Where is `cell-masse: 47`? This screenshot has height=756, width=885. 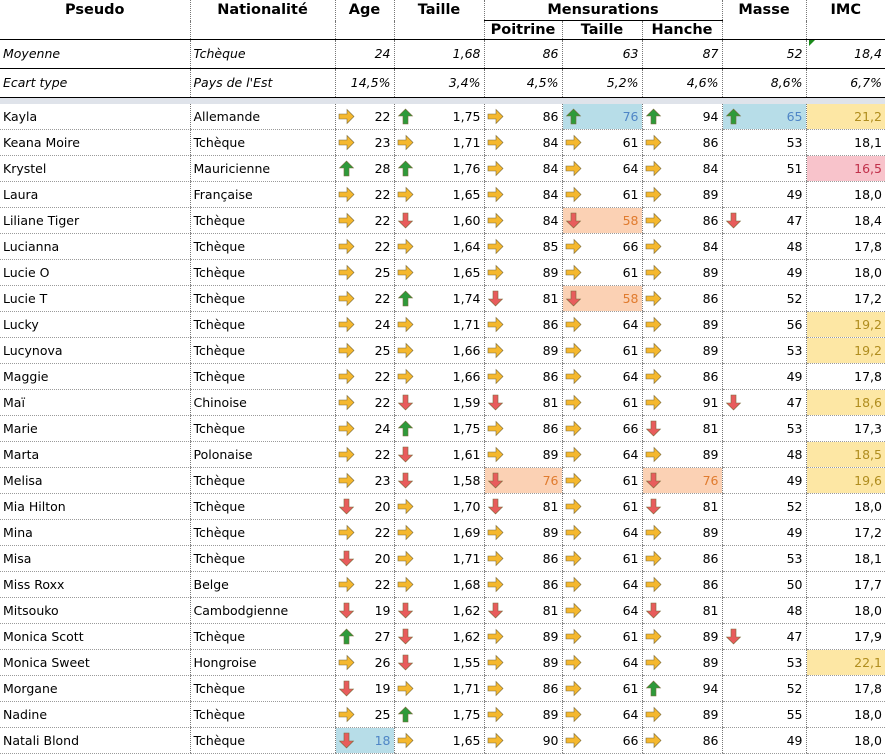 cell-masse: 47 is located at coordinates (763, 220).